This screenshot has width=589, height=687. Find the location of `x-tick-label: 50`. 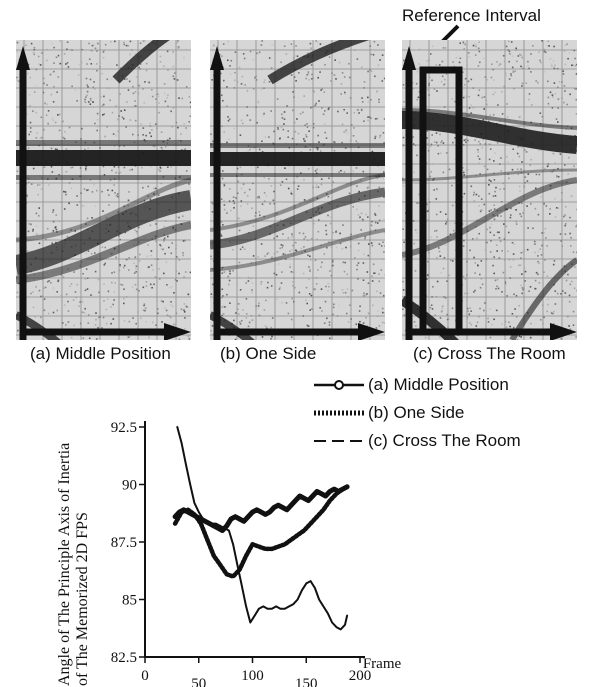

x-tick-label: 50 is located at coordinates (198, 681).